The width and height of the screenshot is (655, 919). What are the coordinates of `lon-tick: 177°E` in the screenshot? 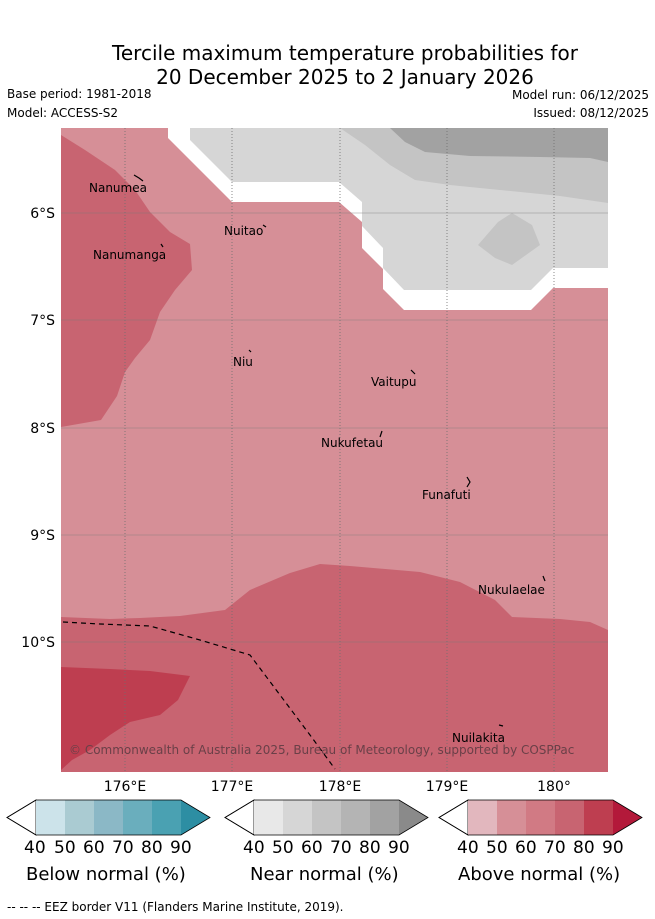 It's located at (232, 787).